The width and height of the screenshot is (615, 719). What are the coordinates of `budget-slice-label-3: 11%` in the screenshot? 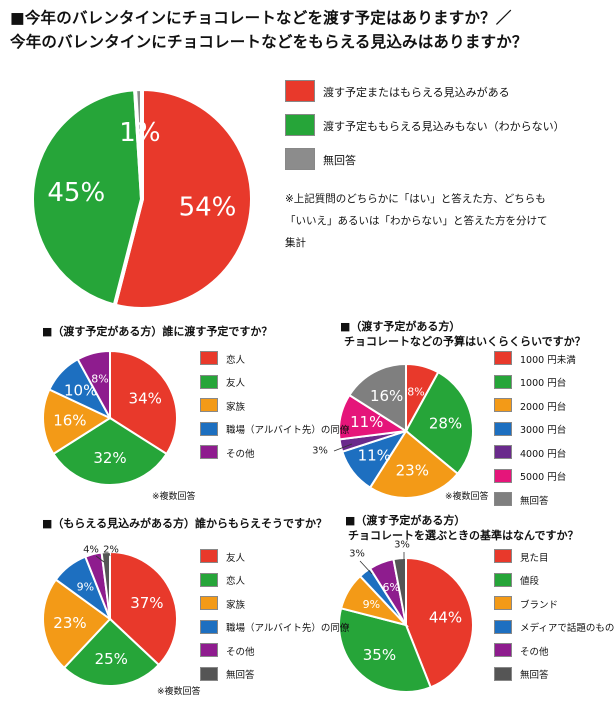 It's located at (374, 456).